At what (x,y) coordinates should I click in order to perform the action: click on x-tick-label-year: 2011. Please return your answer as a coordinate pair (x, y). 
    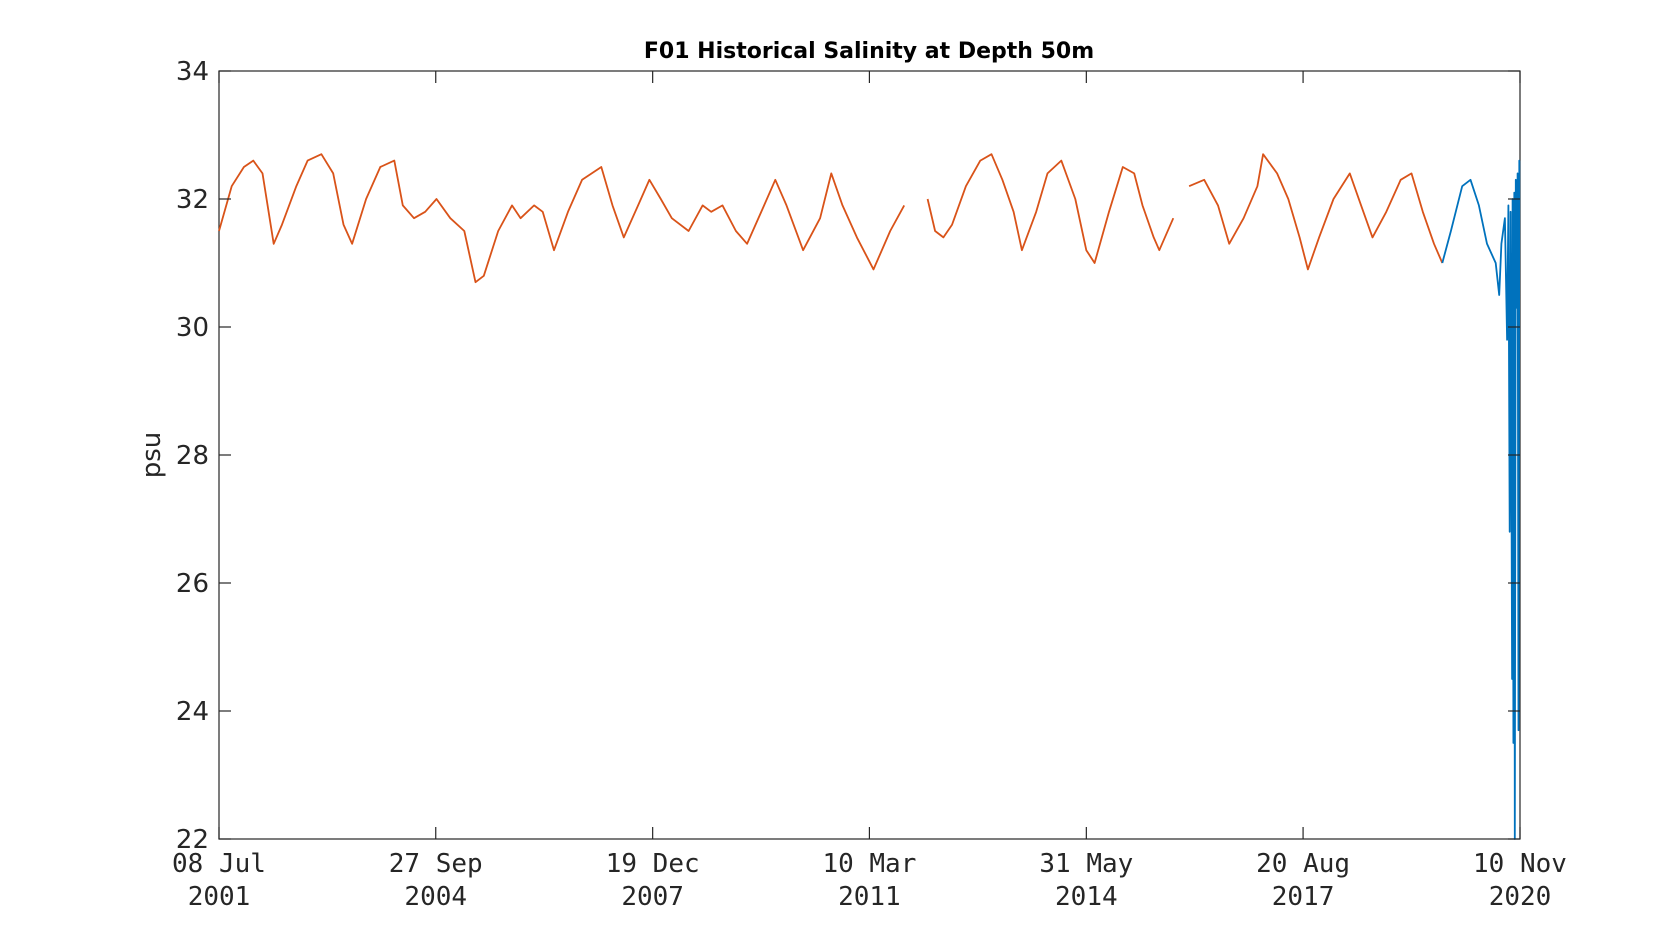
    Looking at the image, I should click on (869, 897).